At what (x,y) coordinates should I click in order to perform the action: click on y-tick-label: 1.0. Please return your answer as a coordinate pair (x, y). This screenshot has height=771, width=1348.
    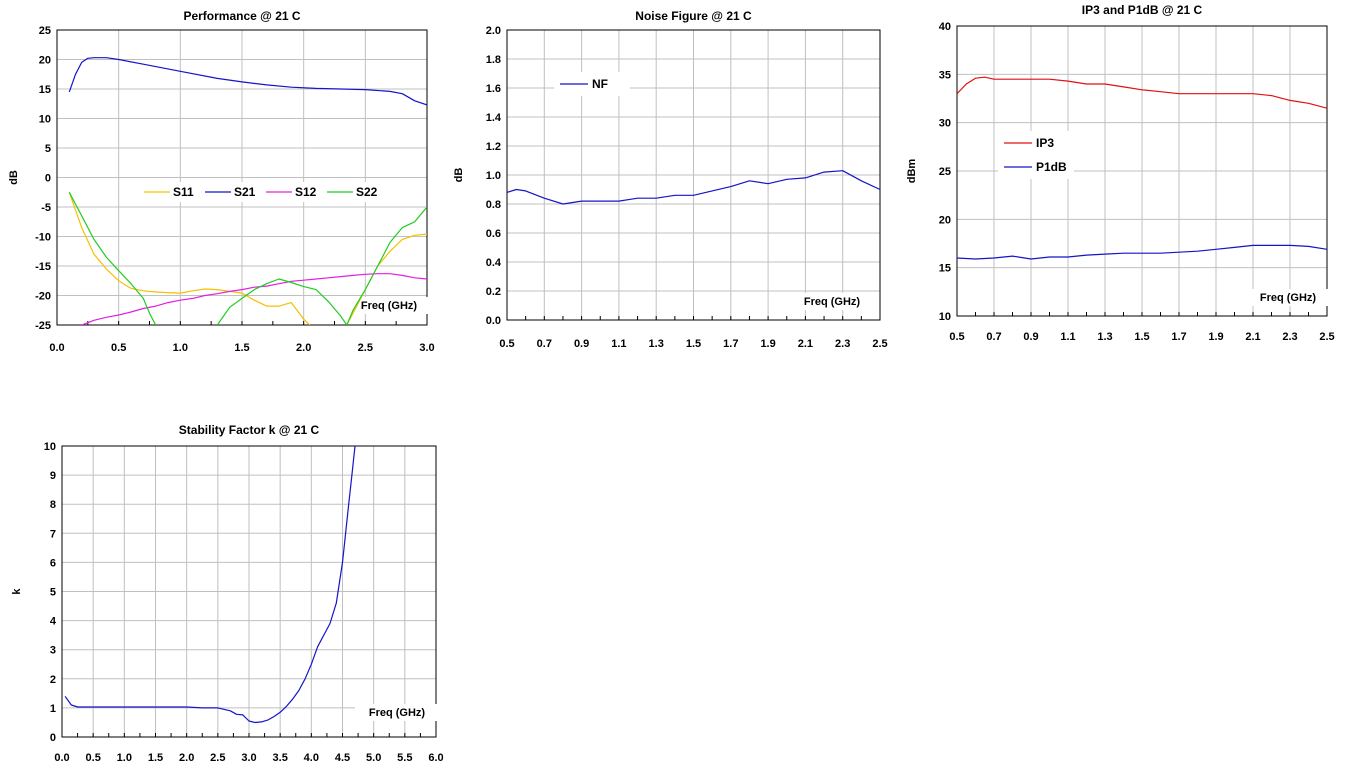
    Looking at the image, I should click on (493, 176).